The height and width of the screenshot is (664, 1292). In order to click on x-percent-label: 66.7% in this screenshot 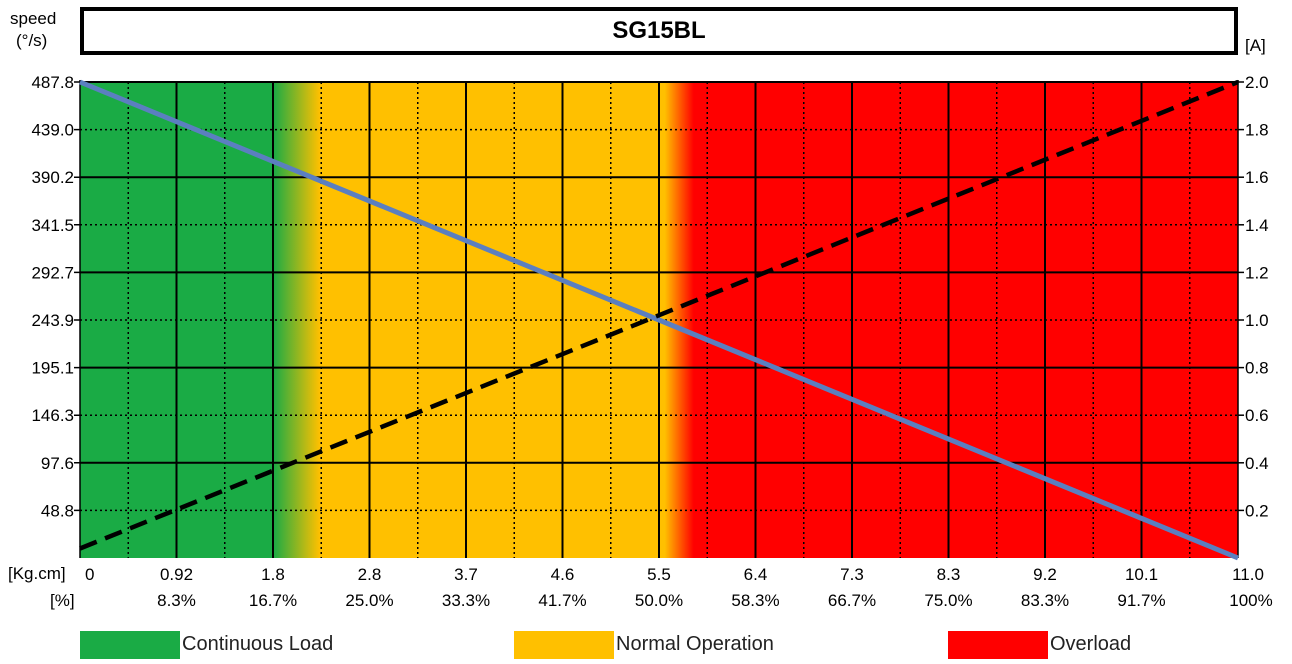, I will do `click(852, 600)`.